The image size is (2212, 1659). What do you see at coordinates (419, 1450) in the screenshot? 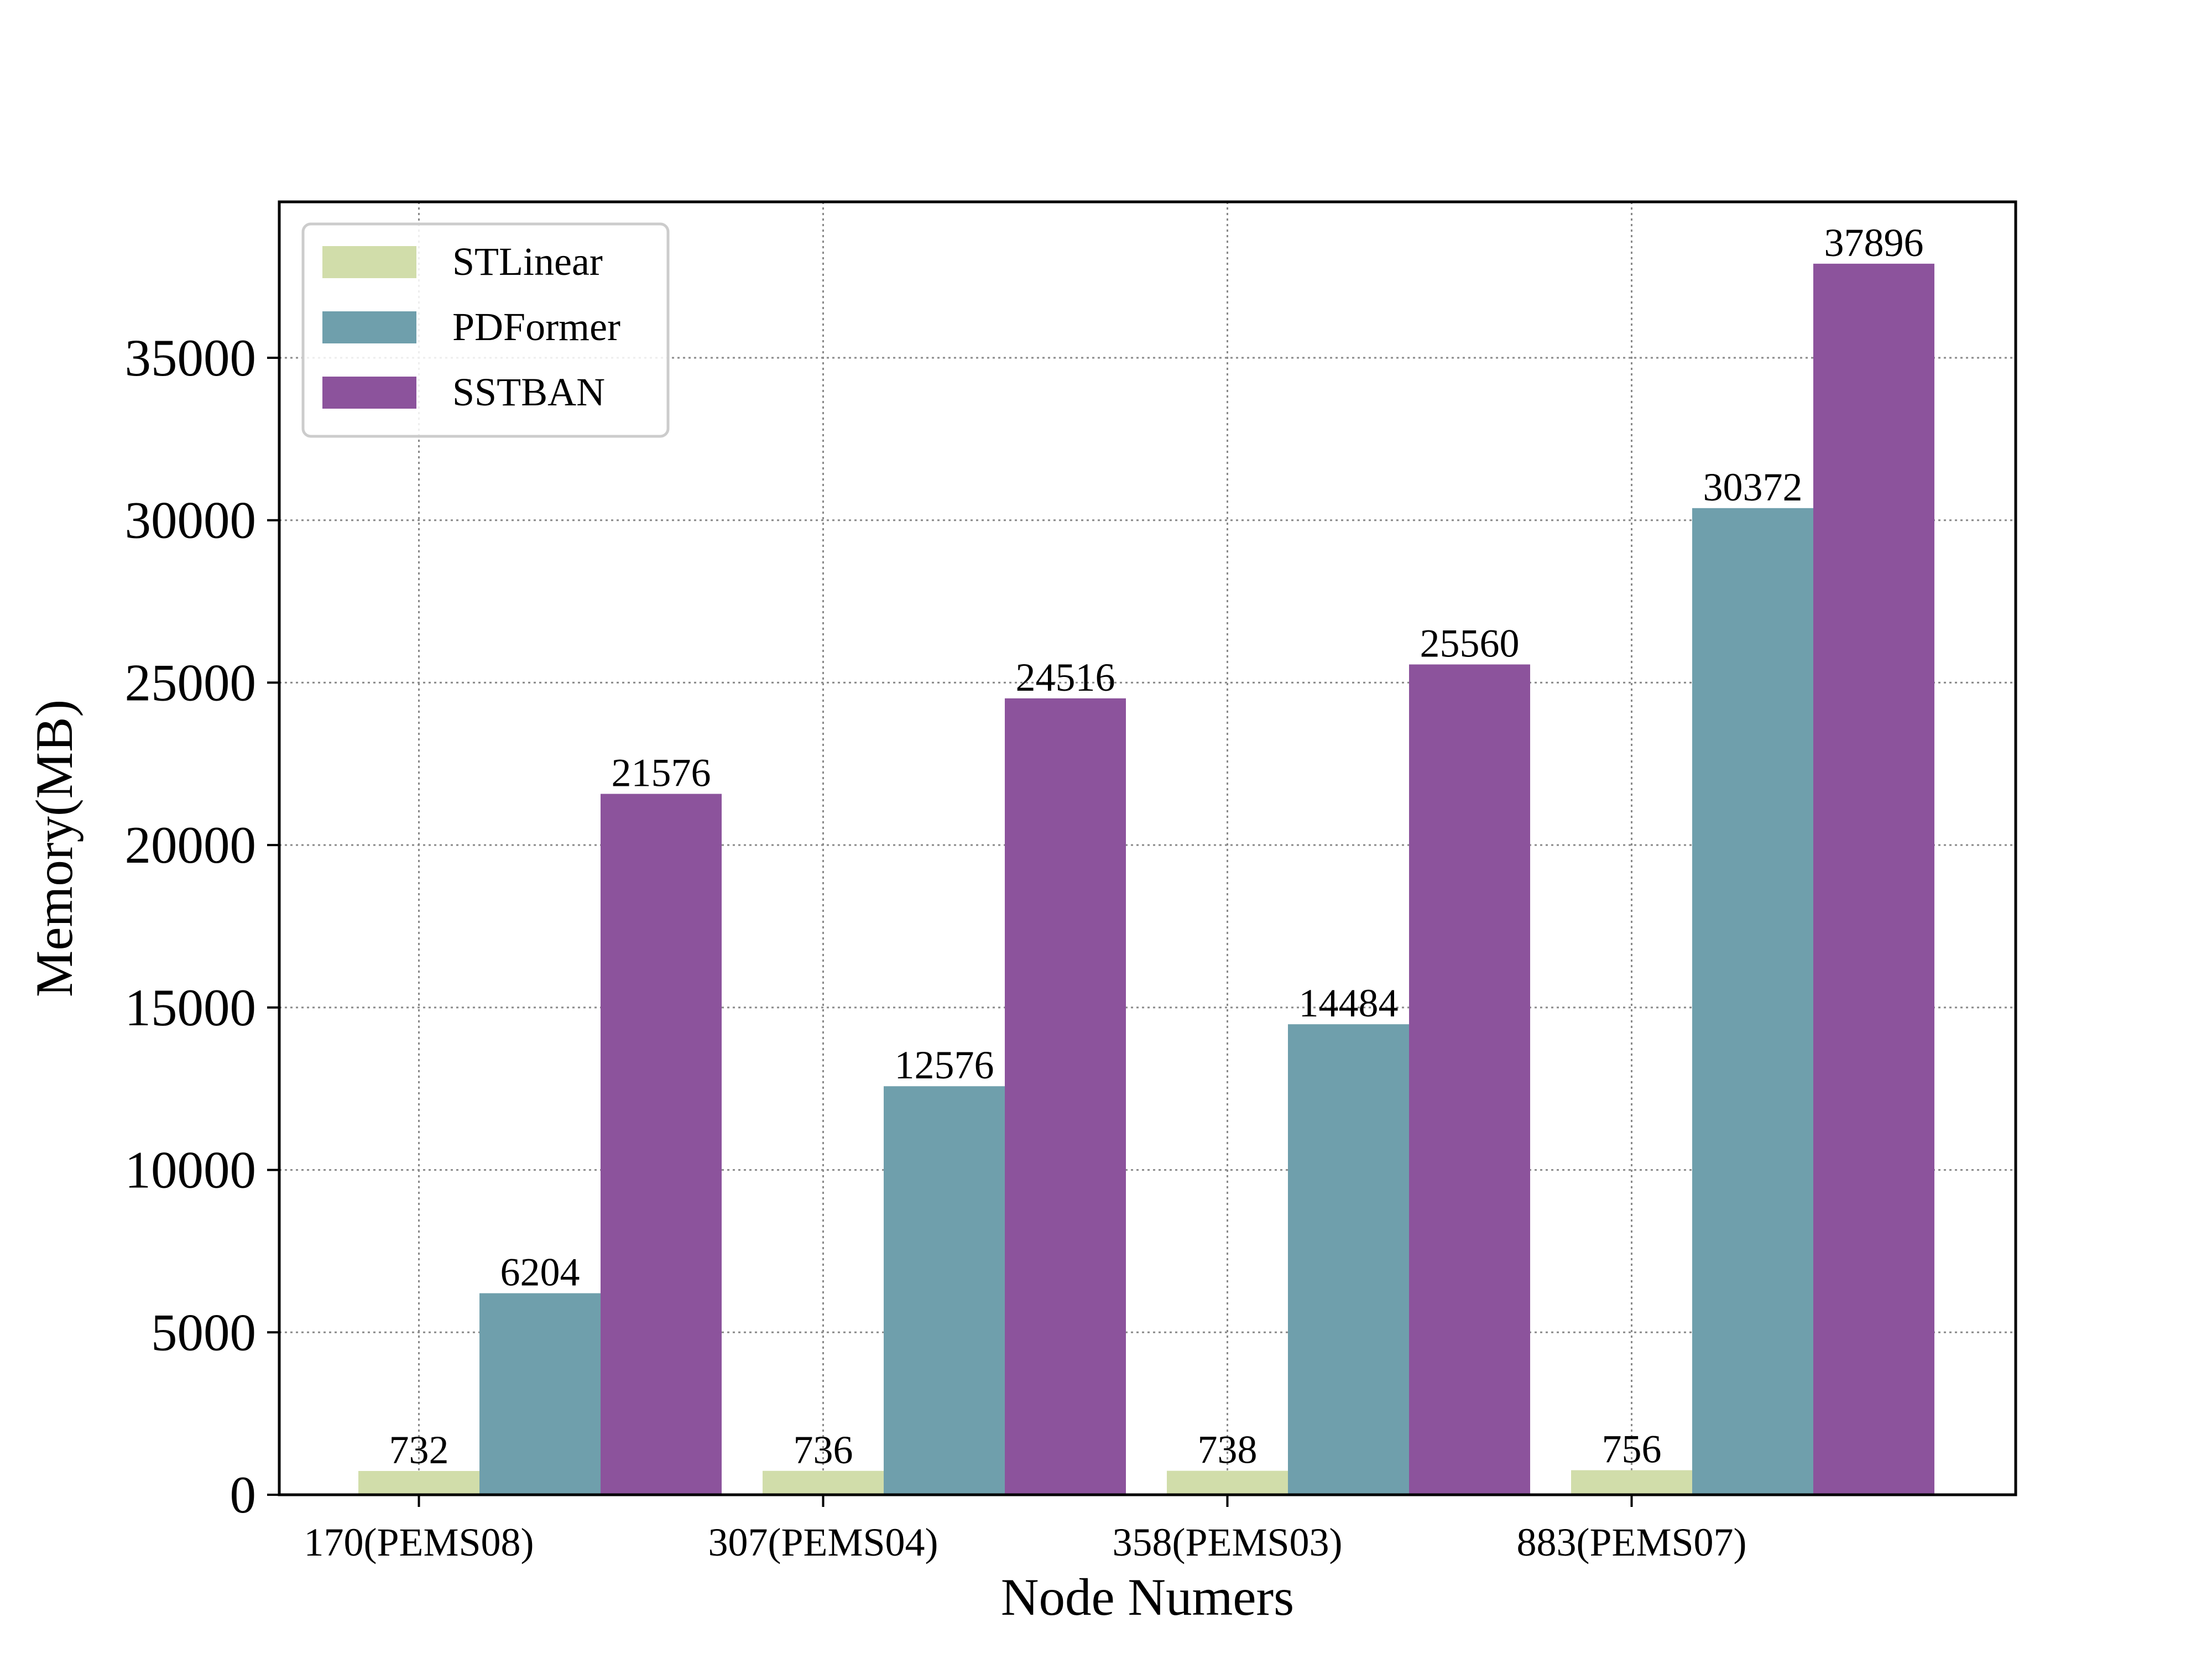
I see `bar-value-label: 732` at bounding box center [419, 1450].